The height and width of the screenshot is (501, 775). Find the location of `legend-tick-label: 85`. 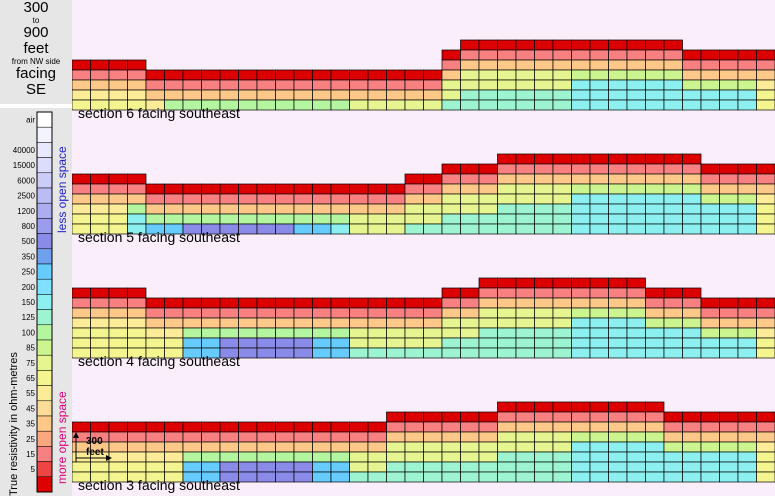

legend-tick-label: 85 is located at coordinates (30, 348).